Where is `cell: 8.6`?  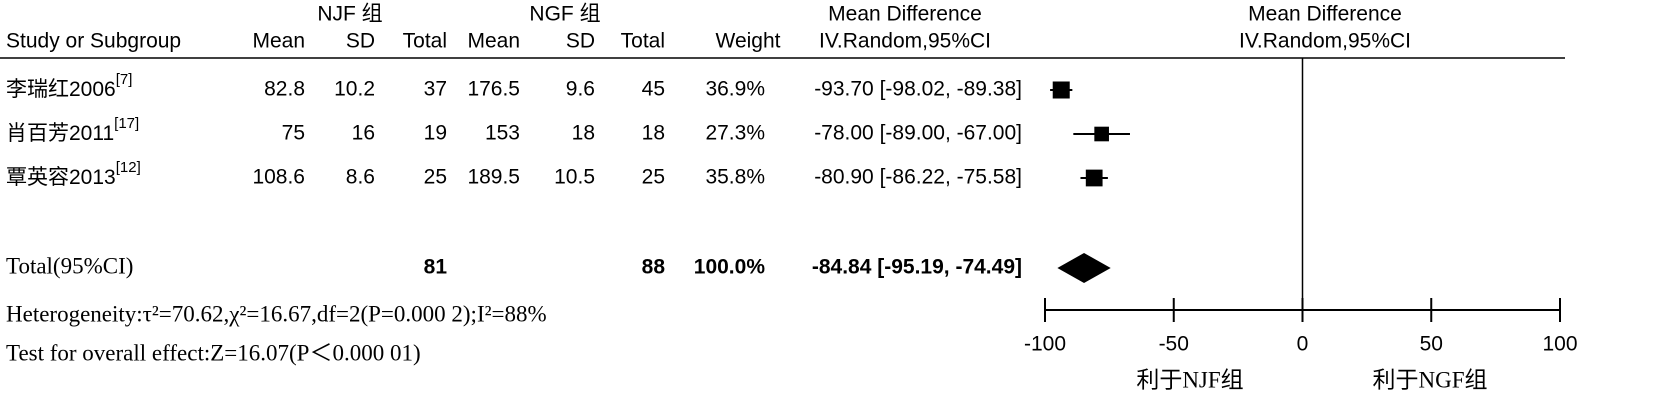 cell: 8.6 is located at coordinates (360, 177).